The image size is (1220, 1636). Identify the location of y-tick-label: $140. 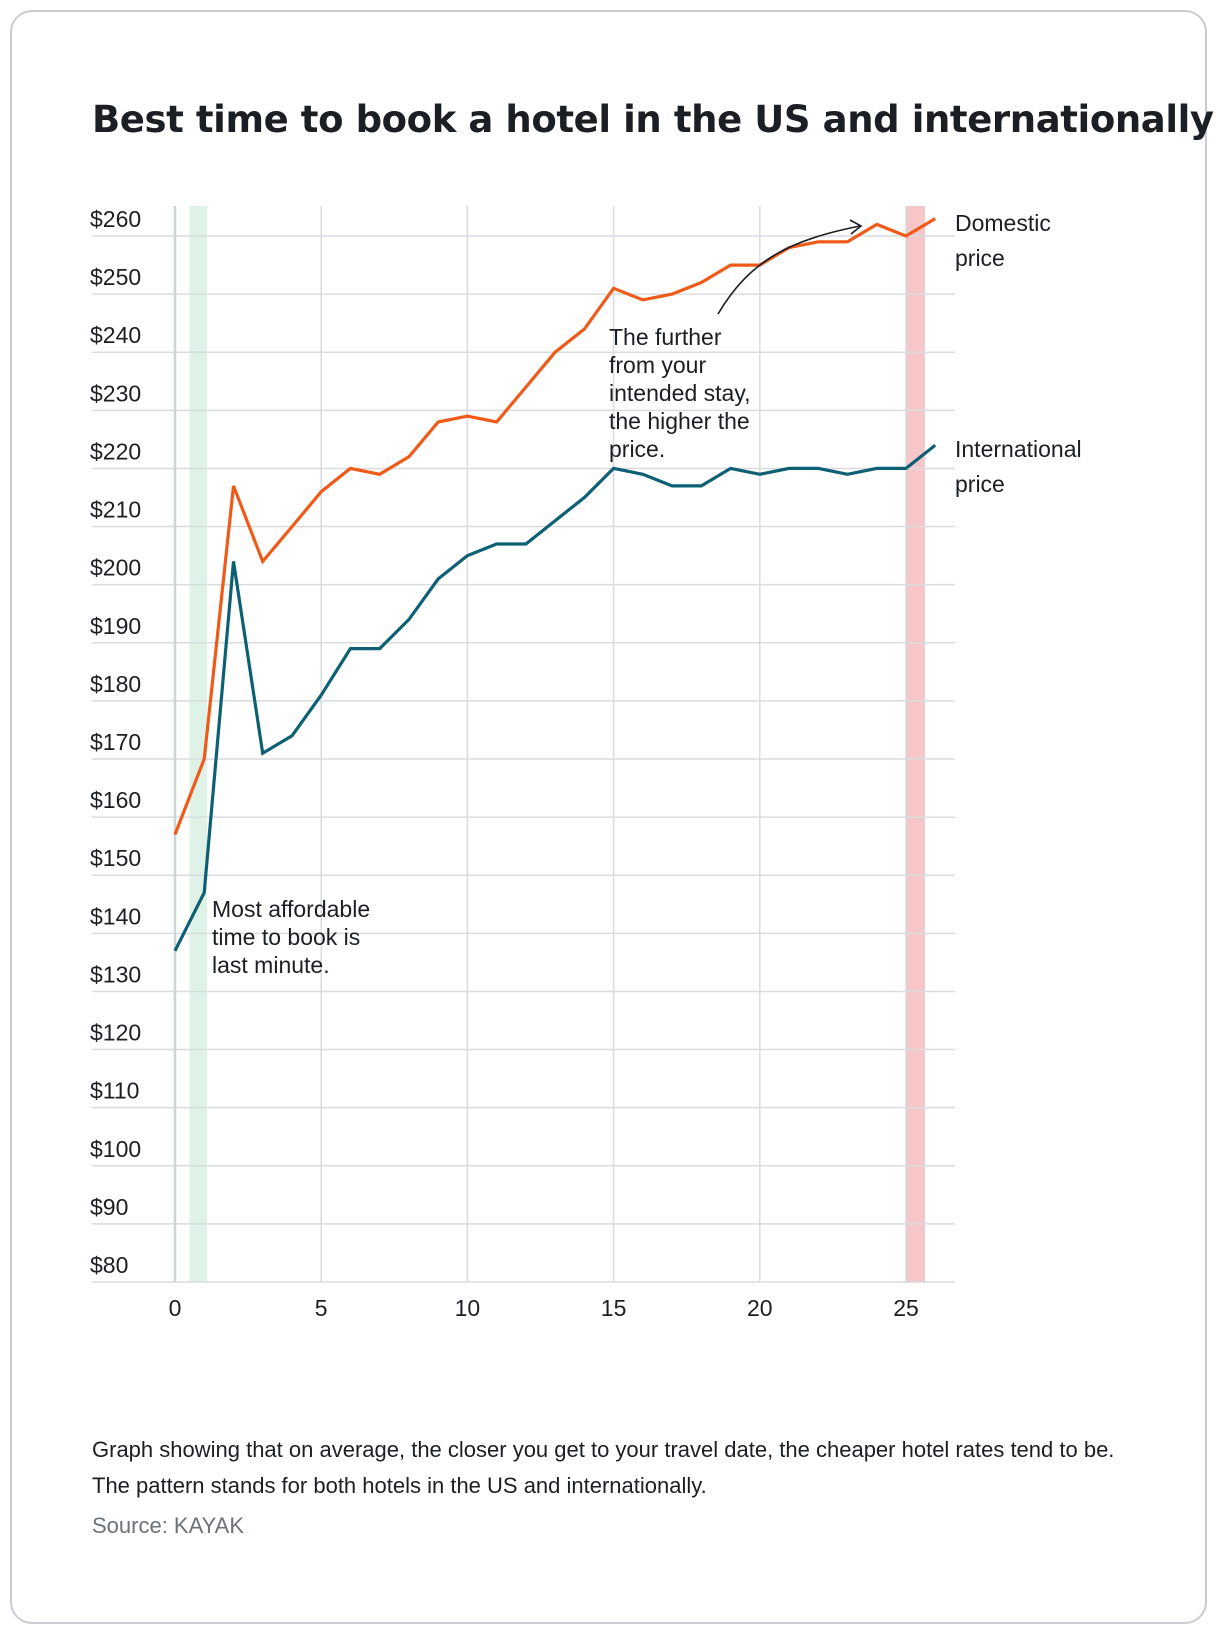
(115, 916).